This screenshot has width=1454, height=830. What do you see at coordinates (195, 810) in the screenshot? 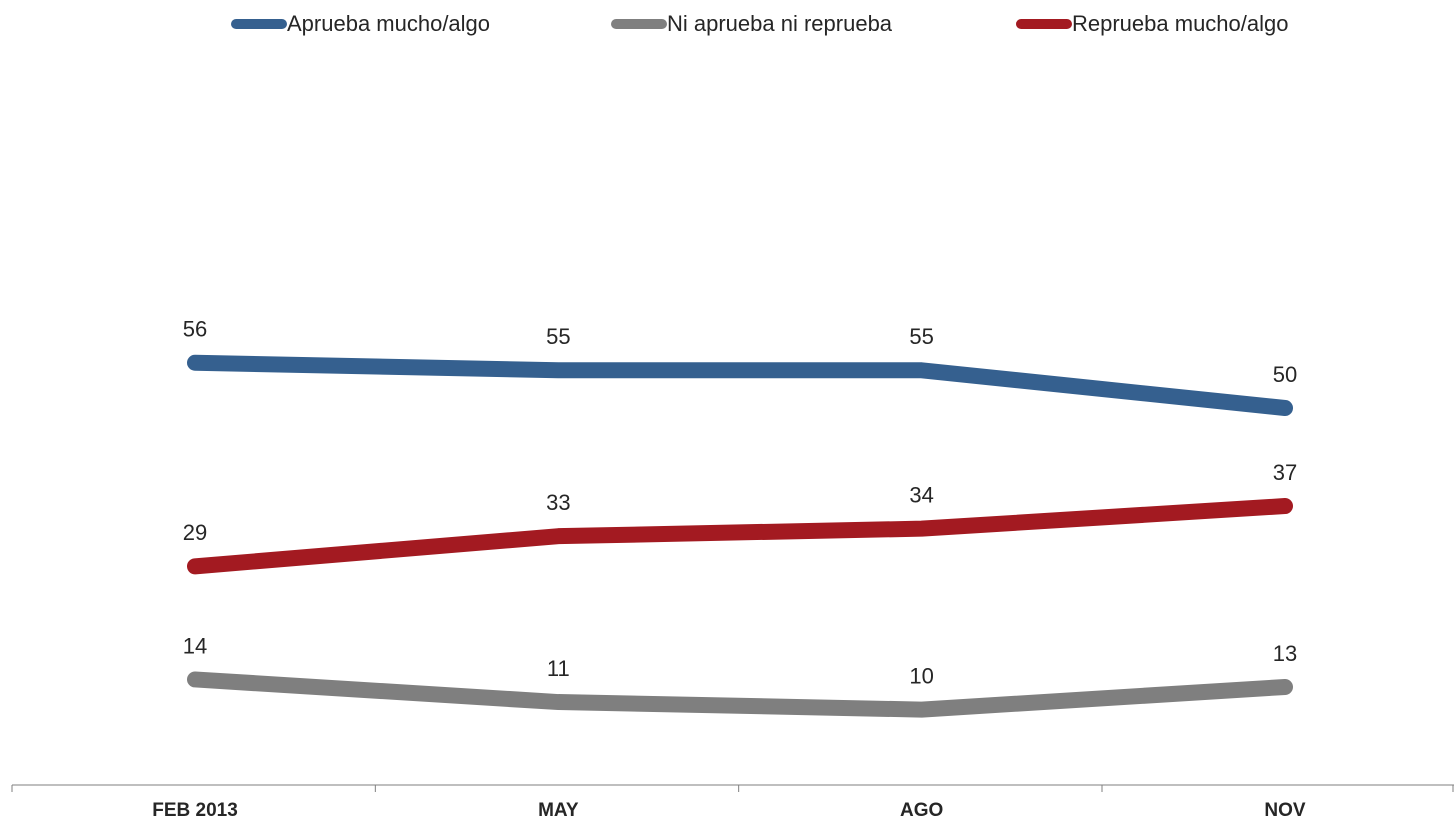
I see `x-tick-label: FEB 2013` at bounding box center [195, 810].